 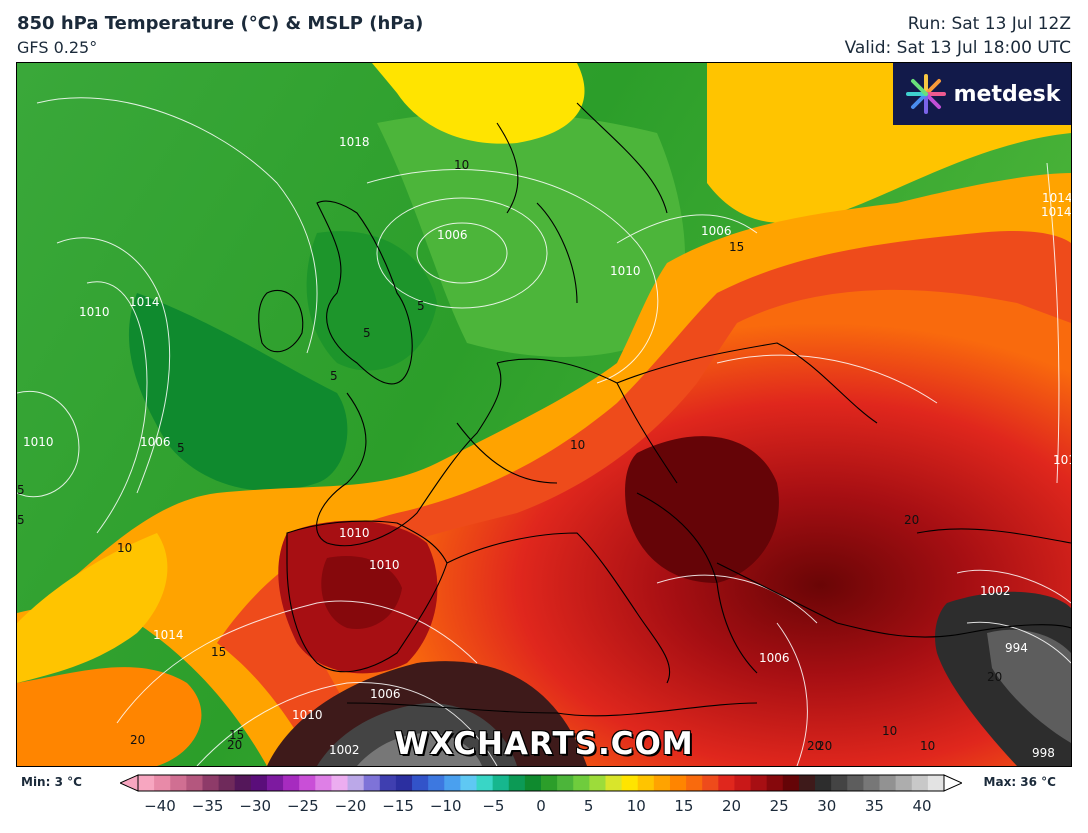 What do you see at coordinates (731, 806) in the screenshot?
I see `colorbar-tick-label: 20` at bounding box center [731, 806].